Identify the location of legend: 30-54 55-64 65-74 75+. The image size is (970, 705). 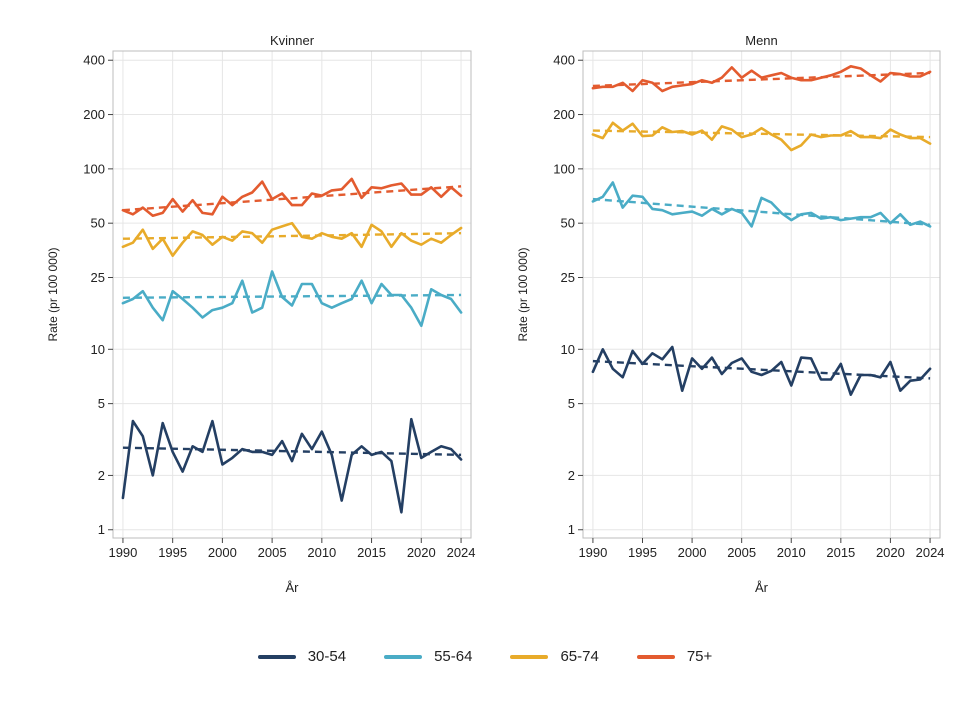
(485, 656).